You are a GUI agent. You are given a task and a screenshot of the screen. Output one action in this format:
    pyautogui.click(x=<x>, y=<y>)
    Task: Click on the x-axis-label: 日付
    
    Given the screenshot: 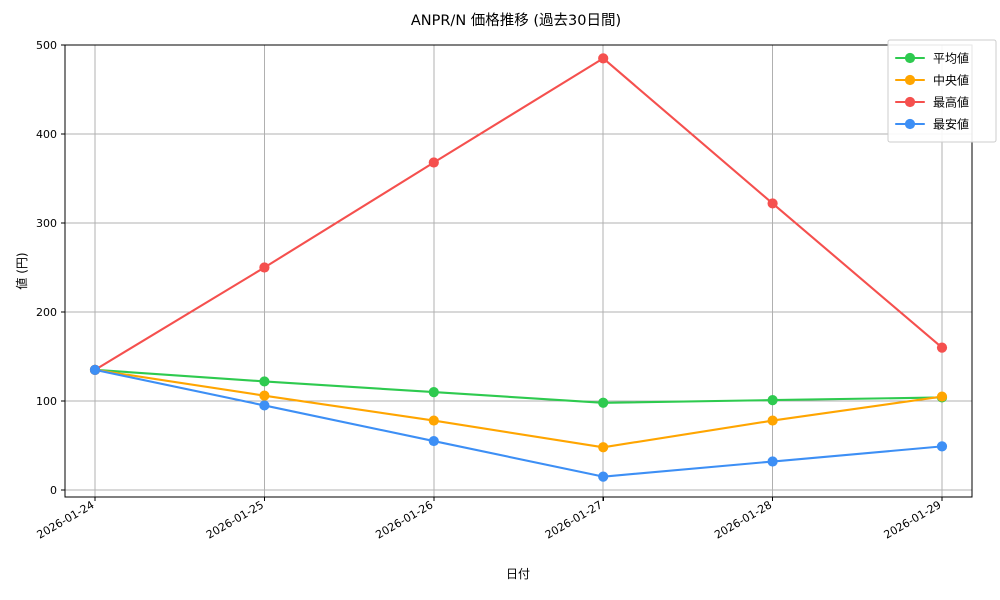 What is the action you would take?
    pyautogui.click(x=518, y=574)
    